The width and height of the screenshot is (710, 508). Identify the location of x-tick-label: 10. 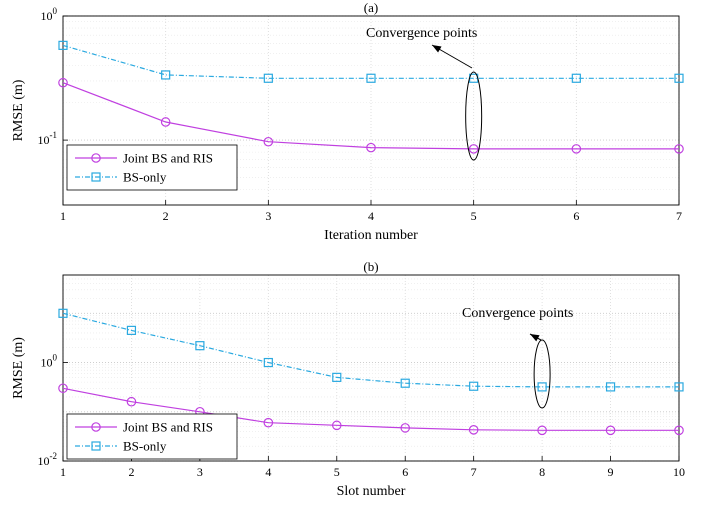
(679, 472).